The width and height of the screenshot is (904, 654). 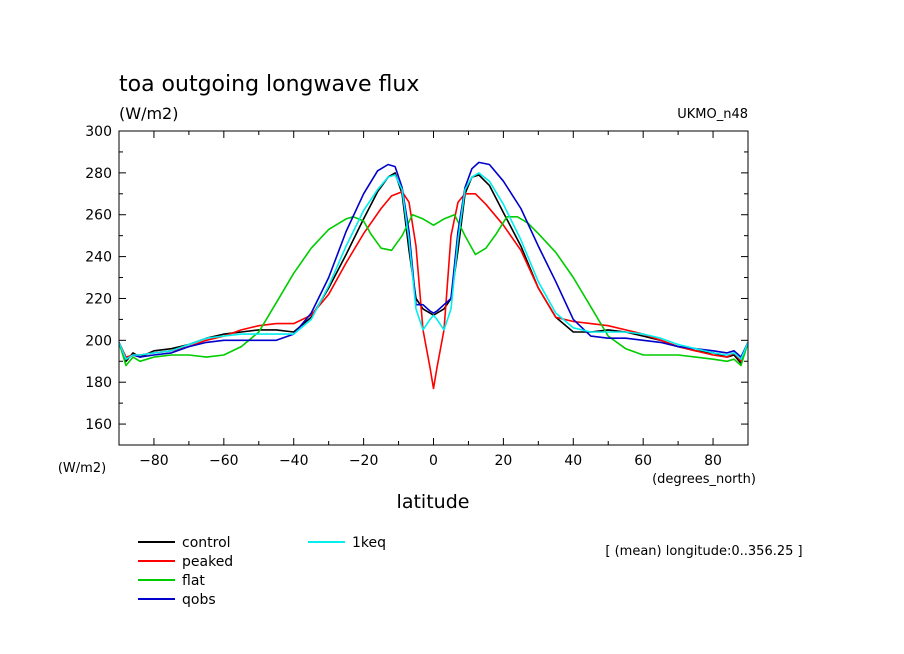 What do you see at coordinates (207, 562) in the screenshot?
I see `legend-label: peaked` at bounding box center [207, 562].